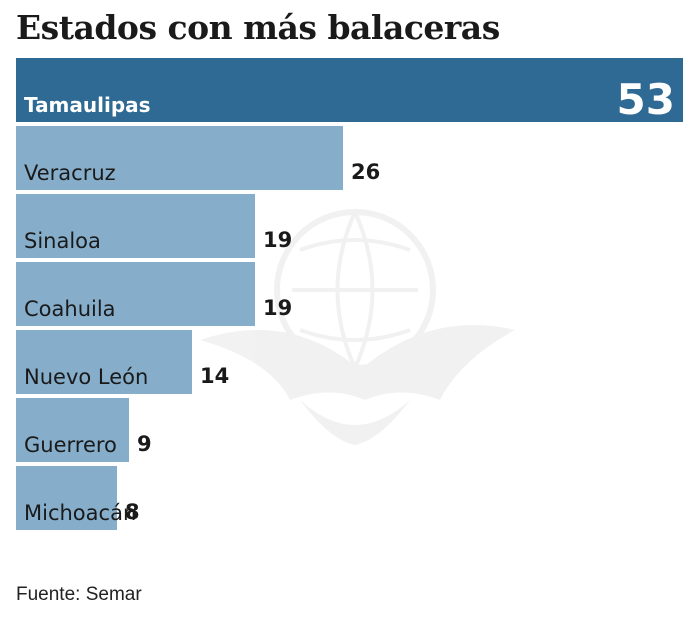 The height and width of the screenshot is (620, 699). What do you see at coordinates (144, 444) in the screenshot?
I see `bar-value-label: 9` at bounding box center [144, 444].